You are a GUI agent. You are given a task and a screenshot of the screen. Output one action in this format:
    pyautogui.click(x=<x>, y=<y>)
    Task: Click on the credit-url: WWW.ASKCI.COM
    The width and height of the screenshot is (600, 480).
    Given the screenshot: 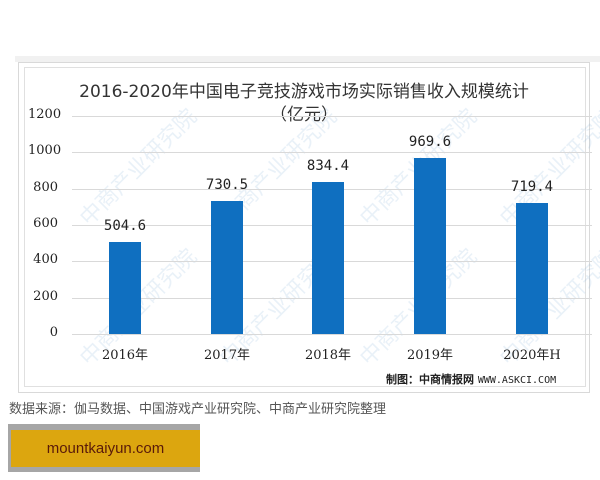 What is the action you would take?
    pyautogui.click(x=517, y=380)
    